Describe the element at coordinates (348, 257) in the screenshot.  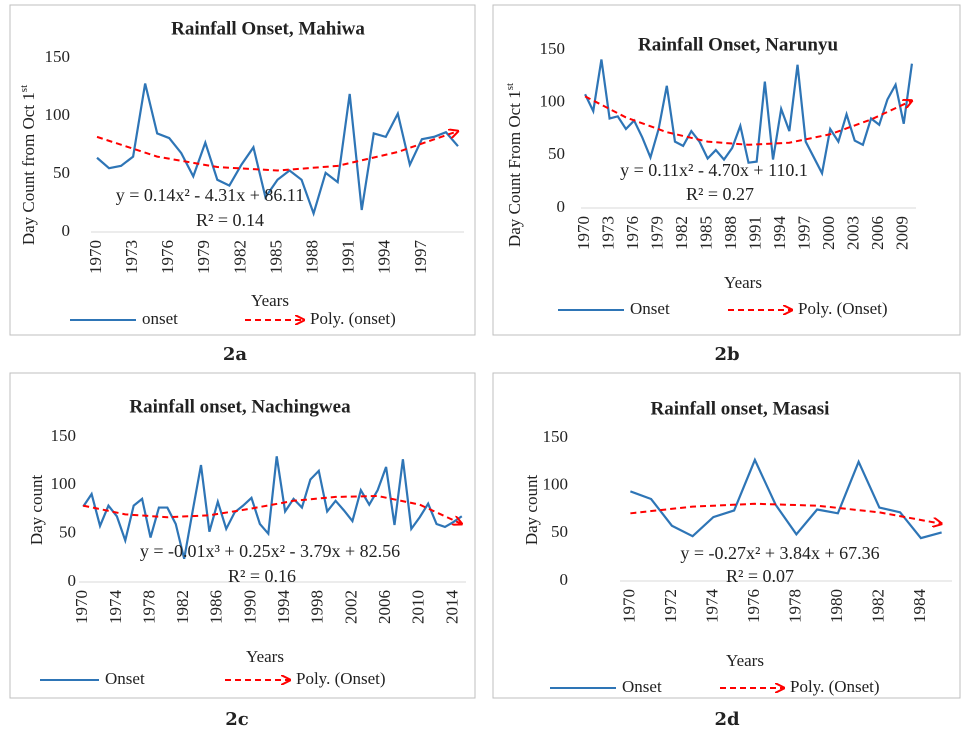
I see `x-tick-label: 1991` at that location.